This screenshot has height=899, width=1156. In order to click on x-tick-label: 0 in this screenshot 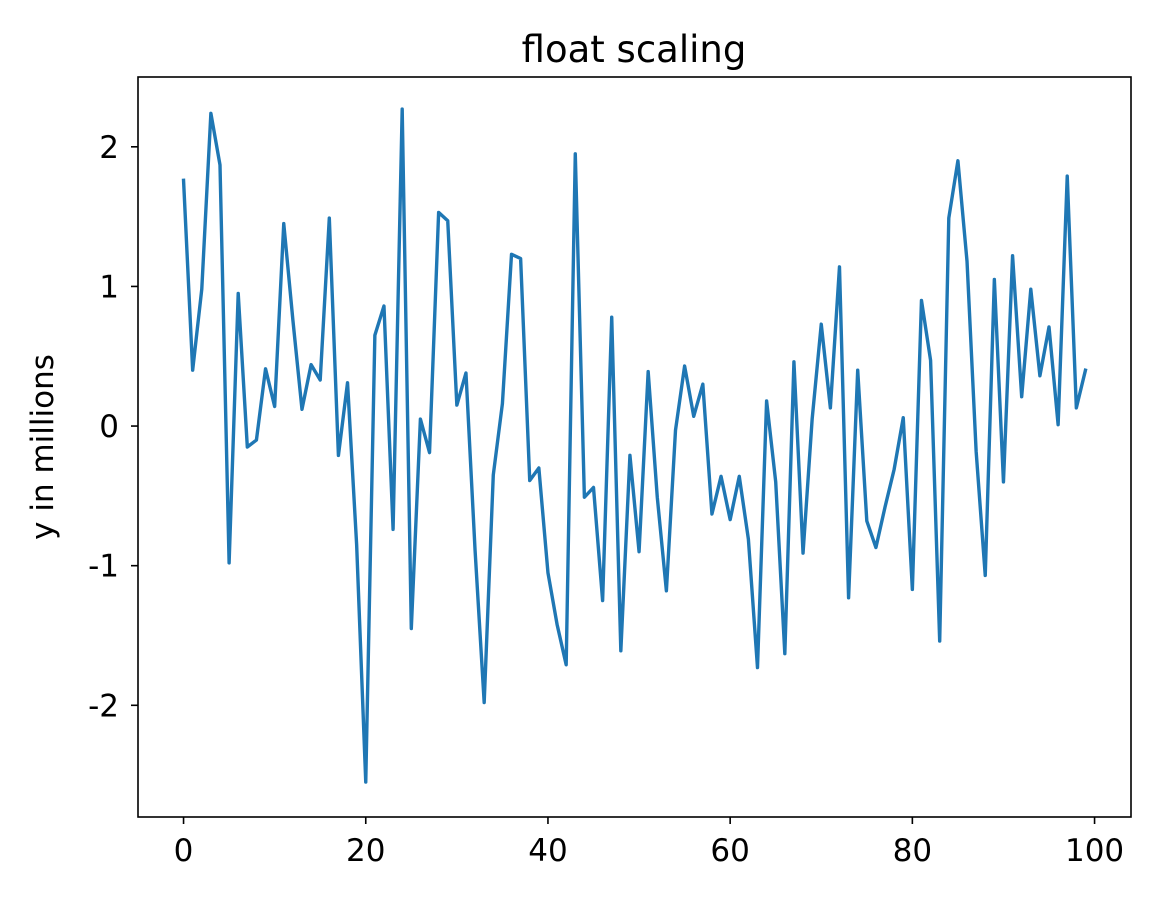, I will do `click(184, 851)`.